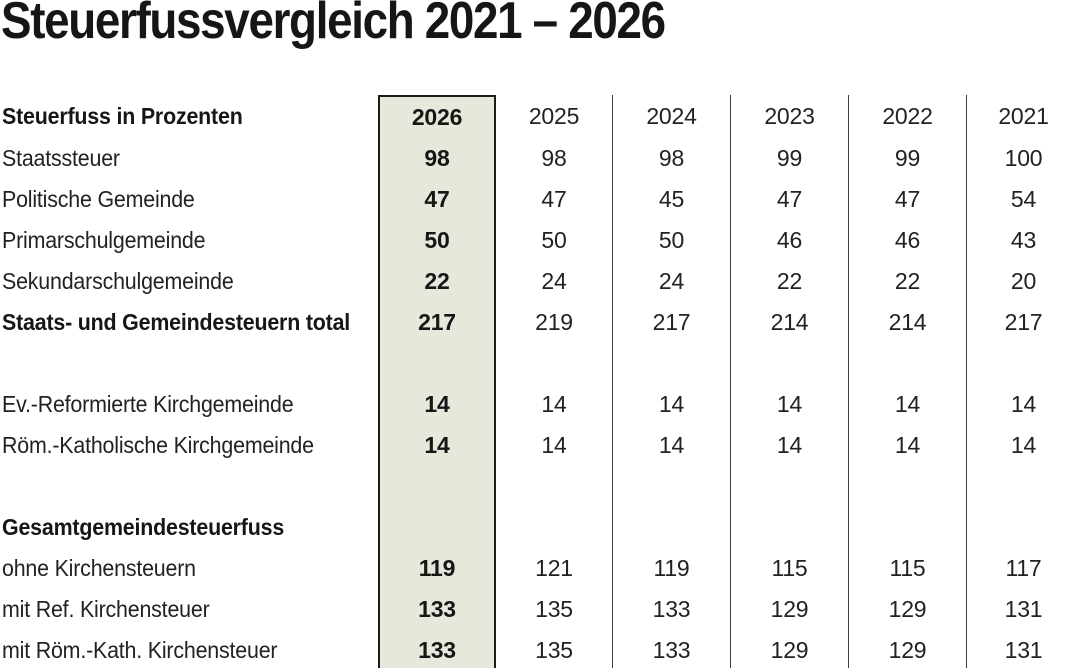 This screenshot has width=1080, height=668. What do you see at coordinates (1023, 322) in the screenshot?
I see `value-cell-2021: 217` at bounding box center [1023, 322].